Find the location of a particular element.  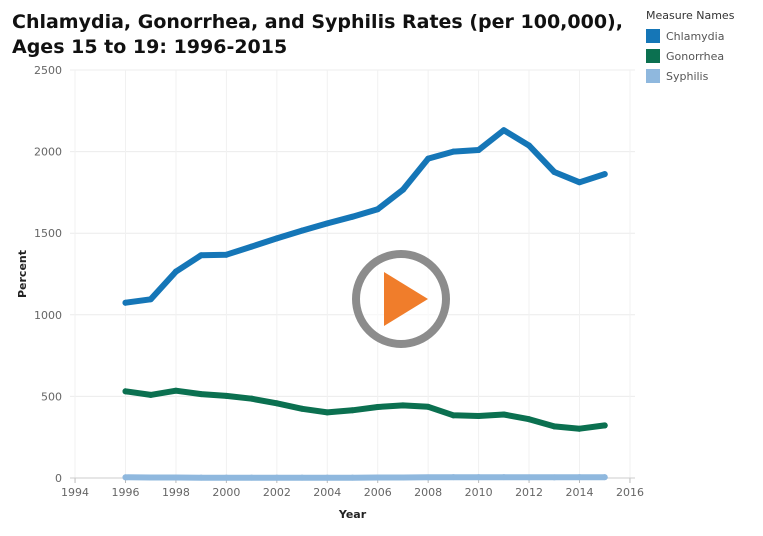

data-point-syphilis-2001 is located at coordinates (251, 477).